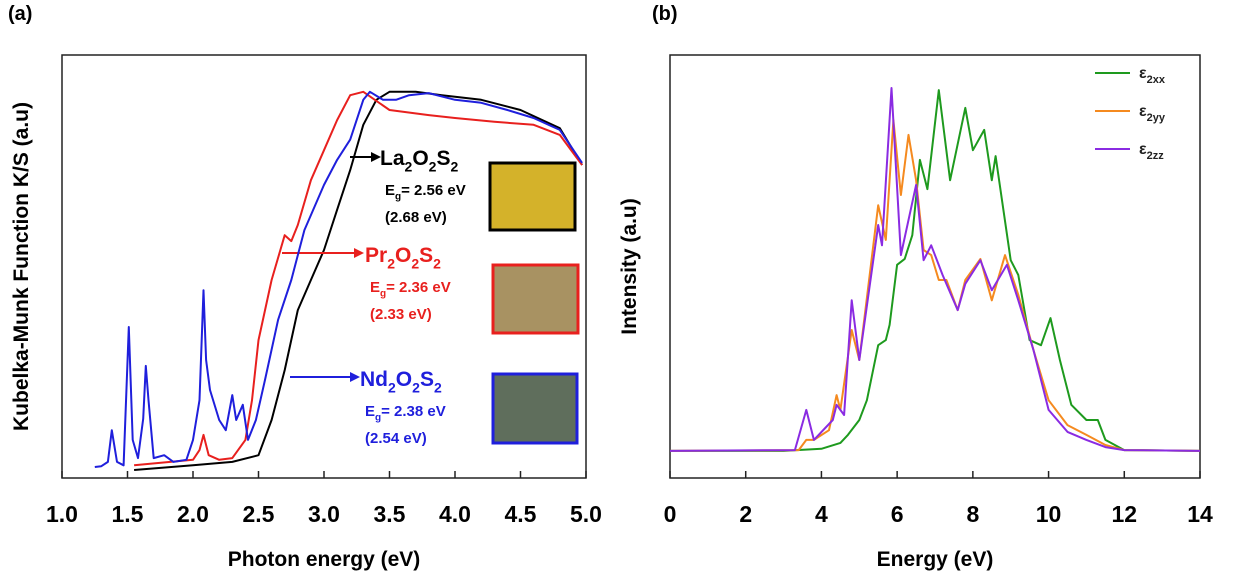 The image size is (1237, 579). I want to click on panel-label: (a), so click(20, 14).